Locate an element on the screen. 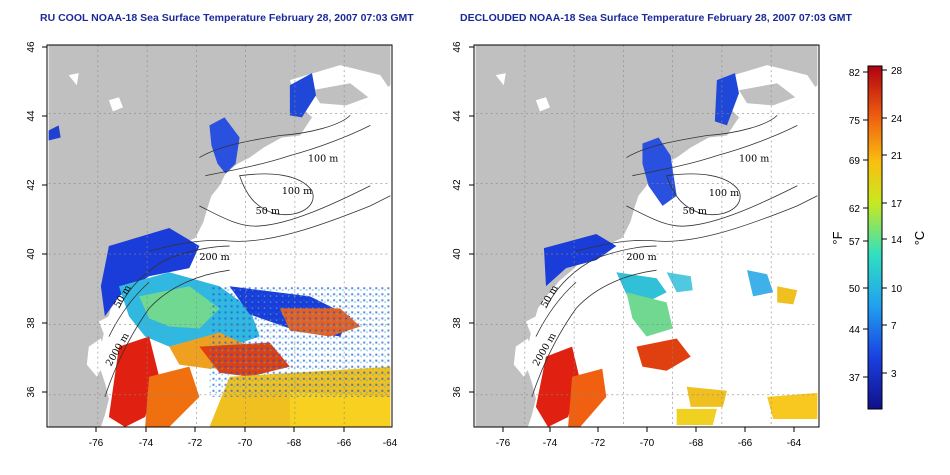  fahrenheit-tick: 37 is located at coordinates (855, 378).